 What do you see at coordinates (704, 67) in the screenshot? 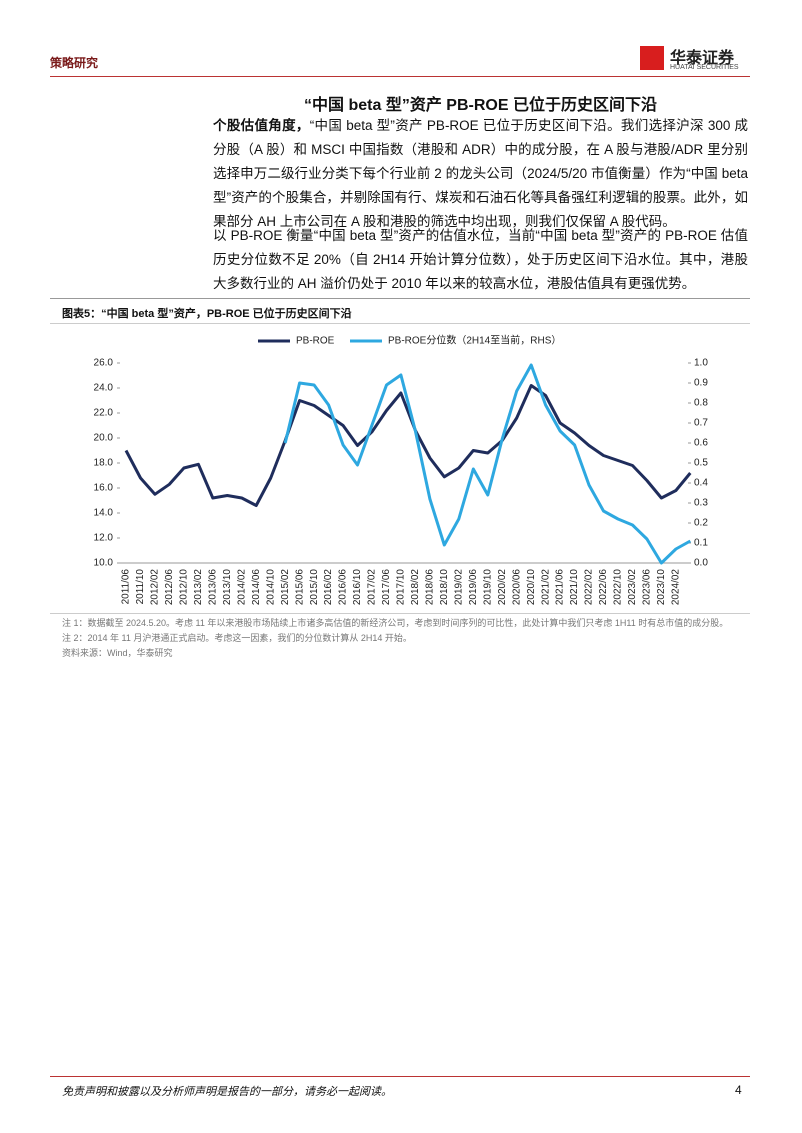
I see `logo-subtext: HUATAI SECURITIES` at bounding box center [704, 67].